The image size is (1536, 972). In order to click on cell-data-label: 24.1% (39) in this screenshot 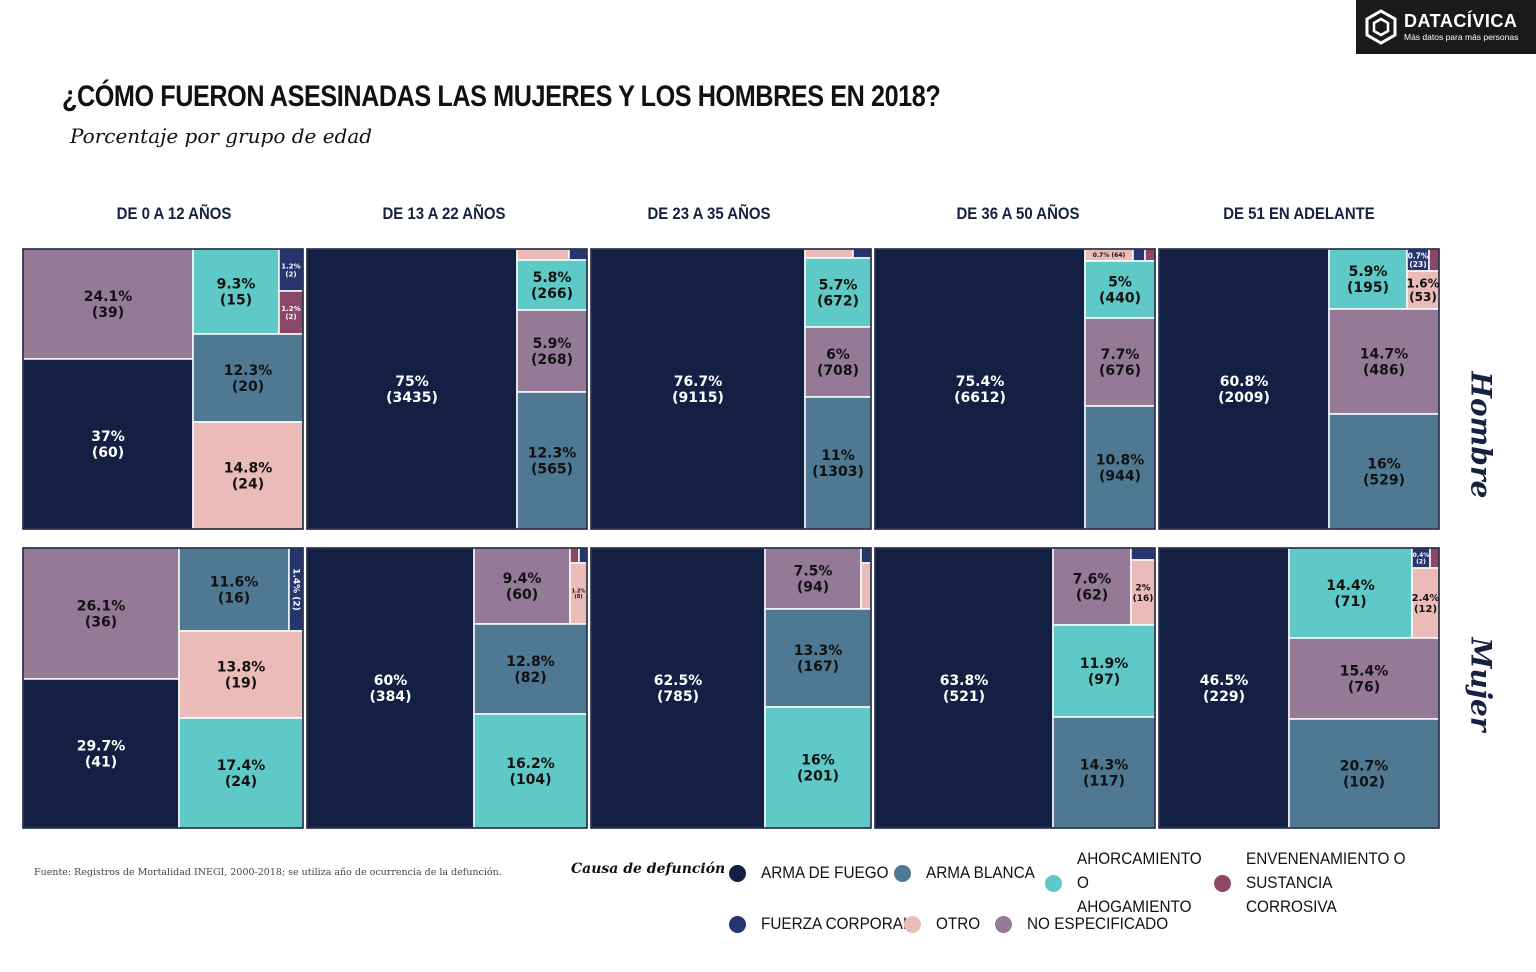, I will do `click(108, 305)`.